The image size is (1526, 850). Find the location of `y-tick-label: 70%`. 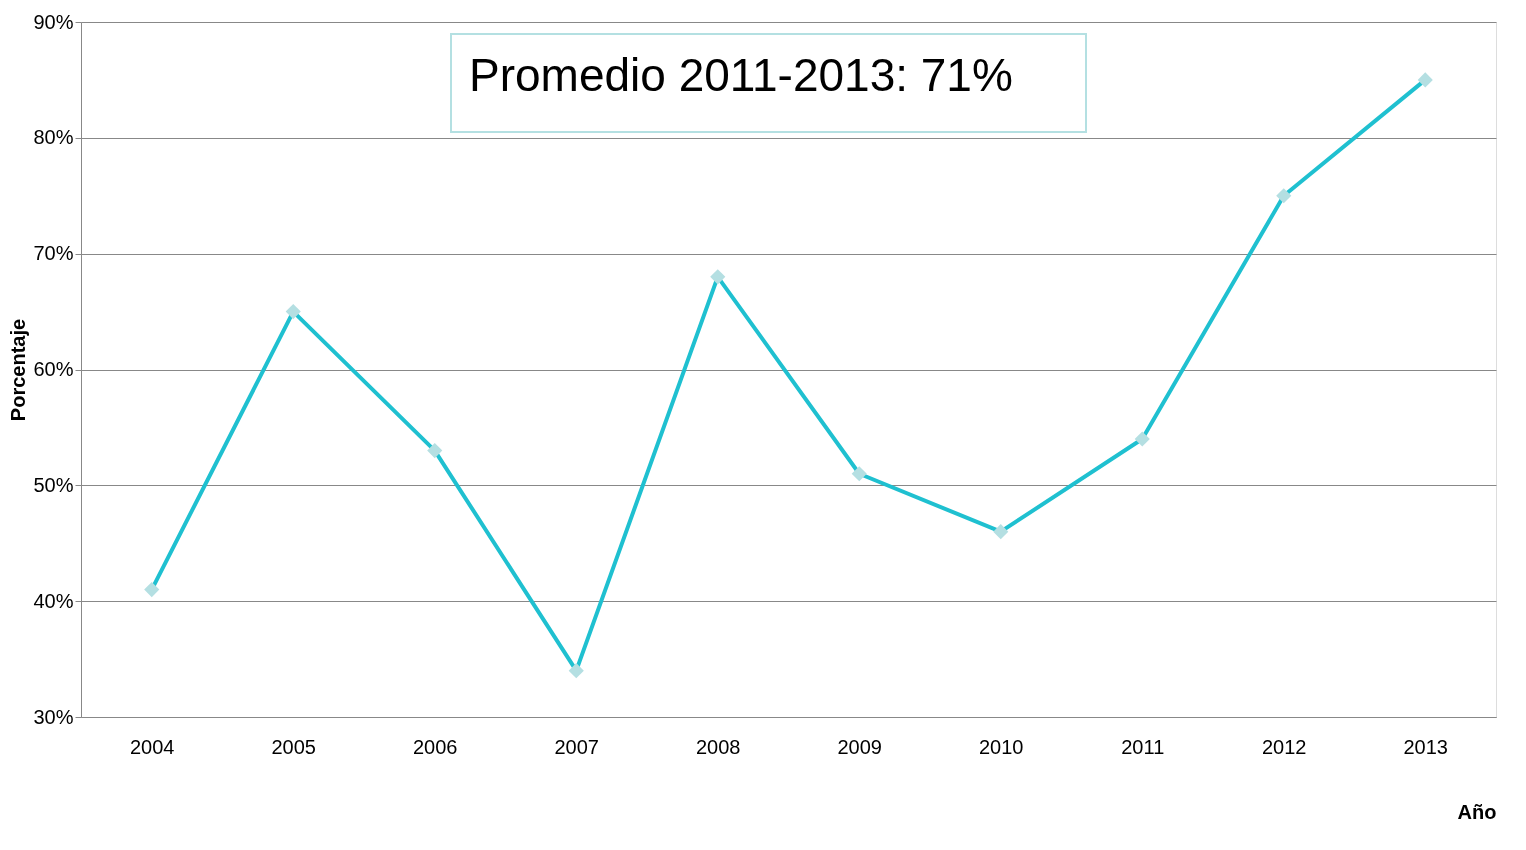

y-tick-label: 70% is located at coordinates (53, 253).